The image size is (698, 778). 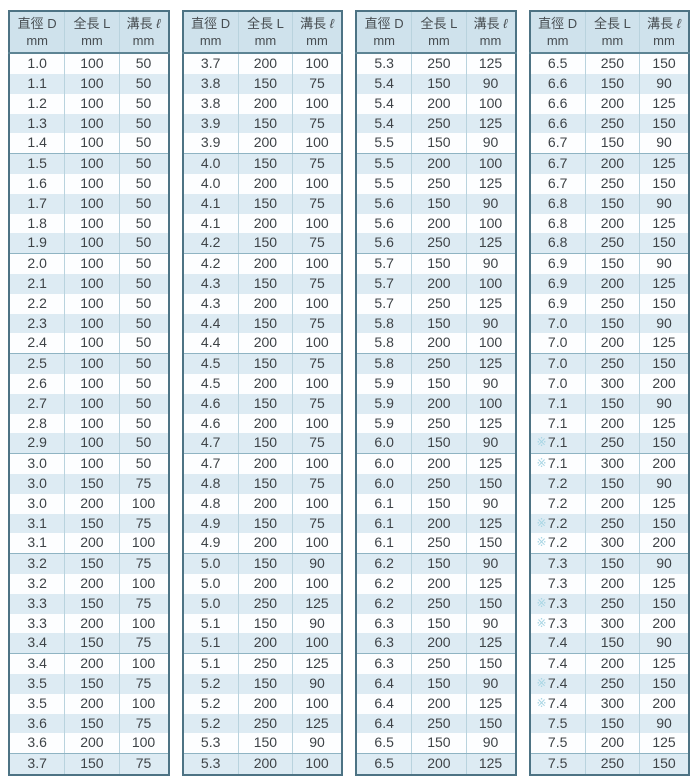 What do you see at coordinates (143, 463) in the screenshot?
I see `cell-flute-length: 50` at bounding box center [143, 463].